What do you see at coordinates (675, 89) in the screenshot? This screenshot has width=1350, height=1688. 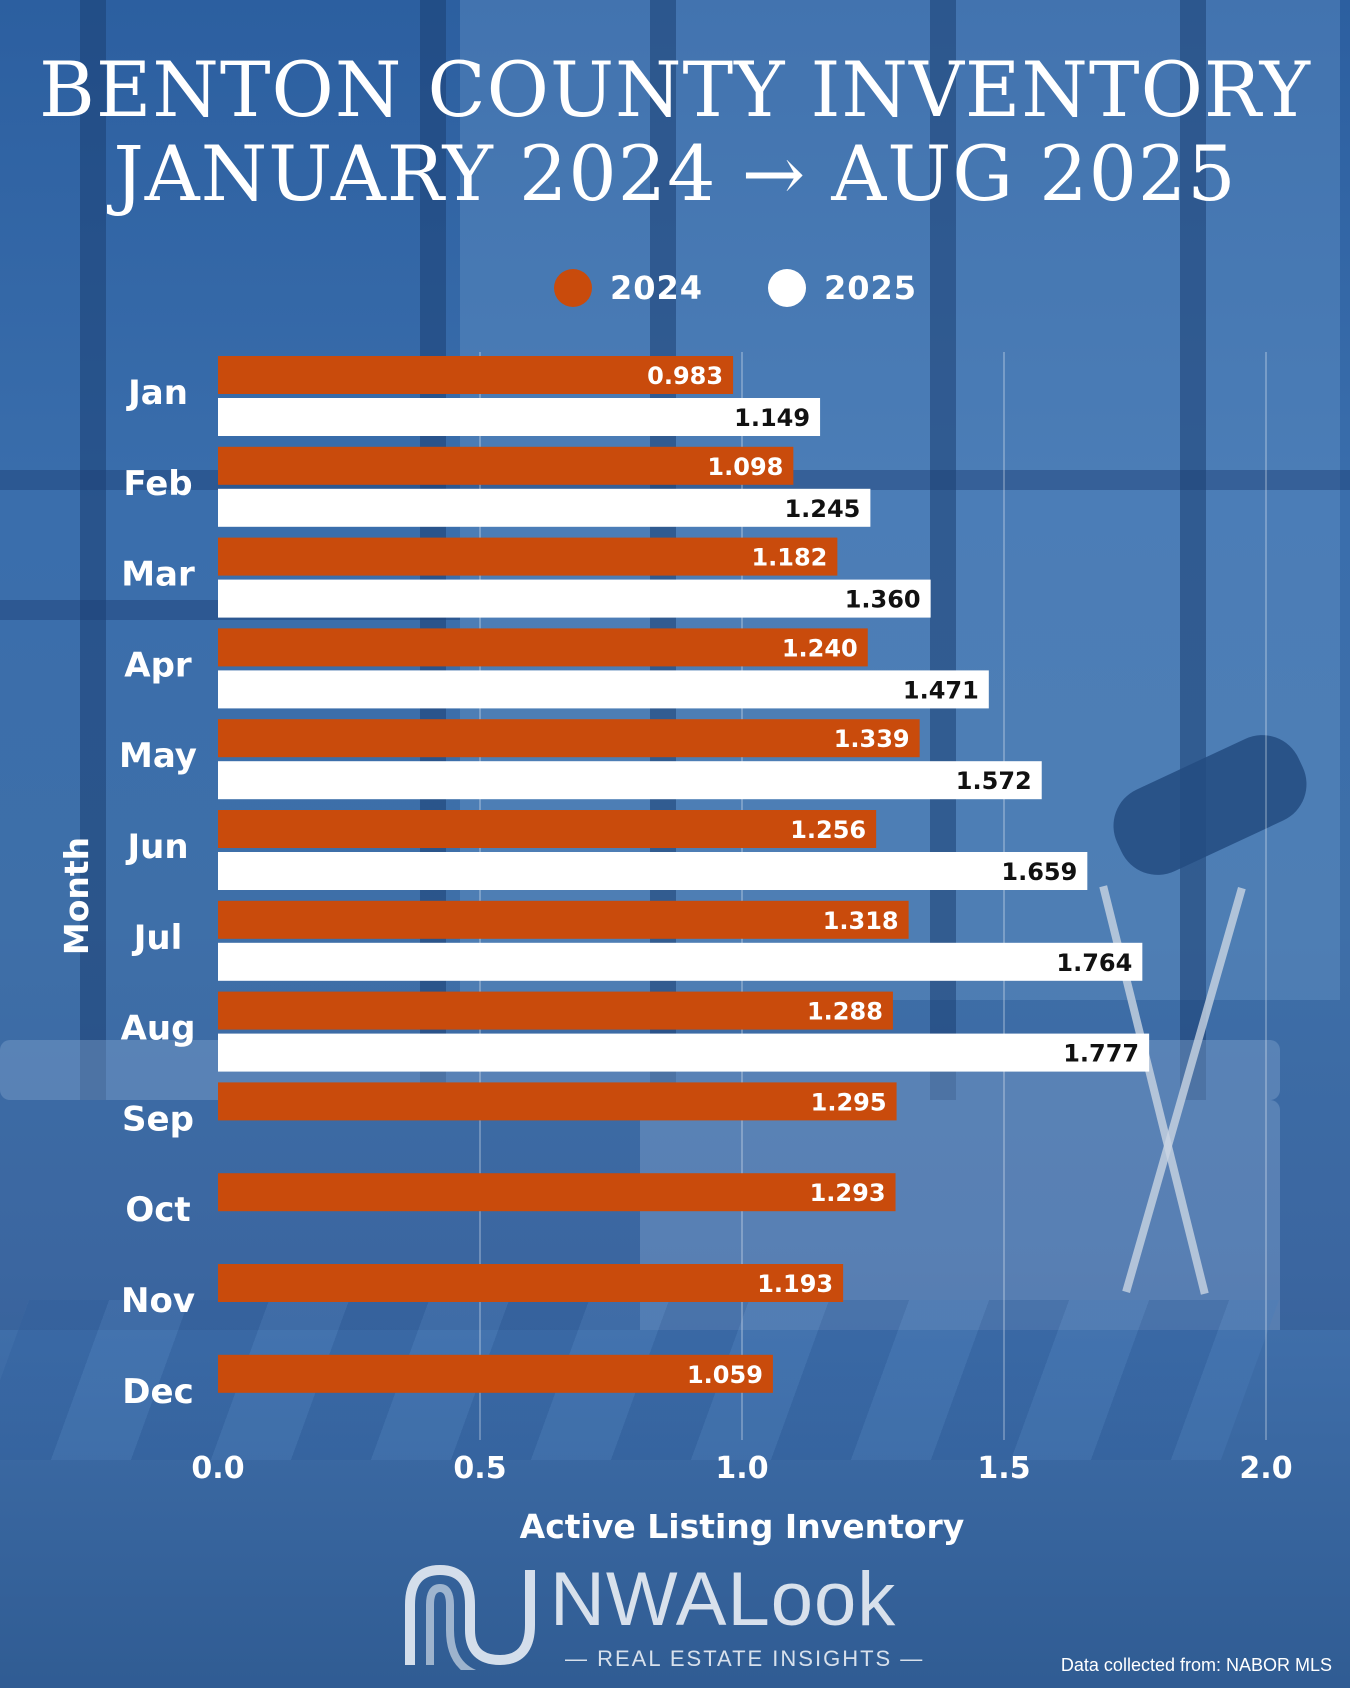 I see `title-line-1: BENTON COUNTY INVENTORY` at bounding box center [675, 89].